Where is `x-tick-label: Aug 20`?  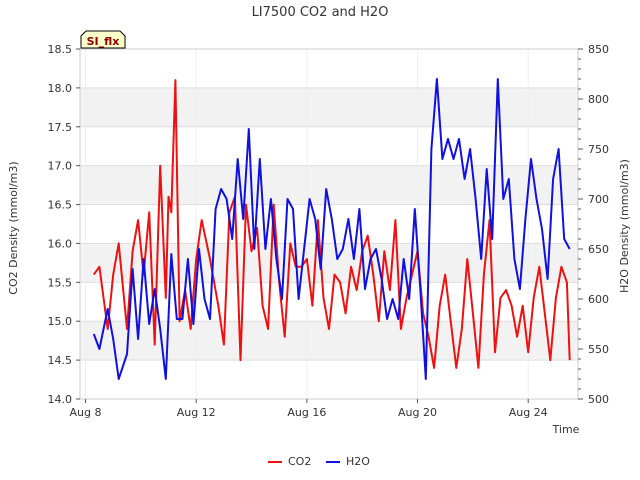
x-tick-label: Aug 20 is located at coordinates (417, 412).